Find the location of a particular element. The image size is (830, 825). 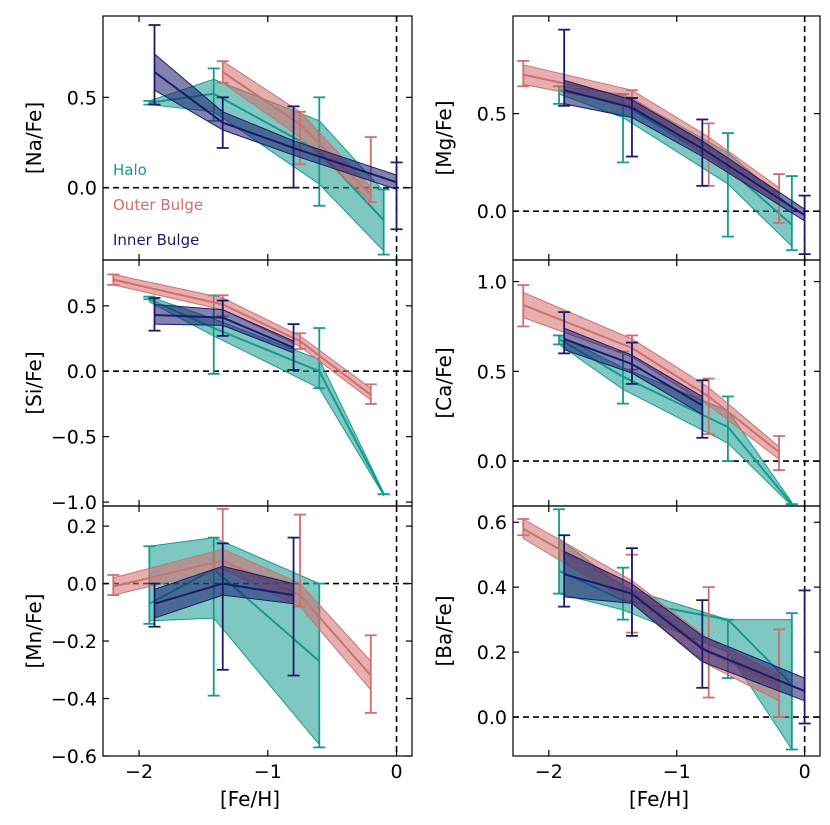

panel-si: −1.0 −0.5 0.0 0.5 [Si/Fe] is located at coordinates (217, 386).